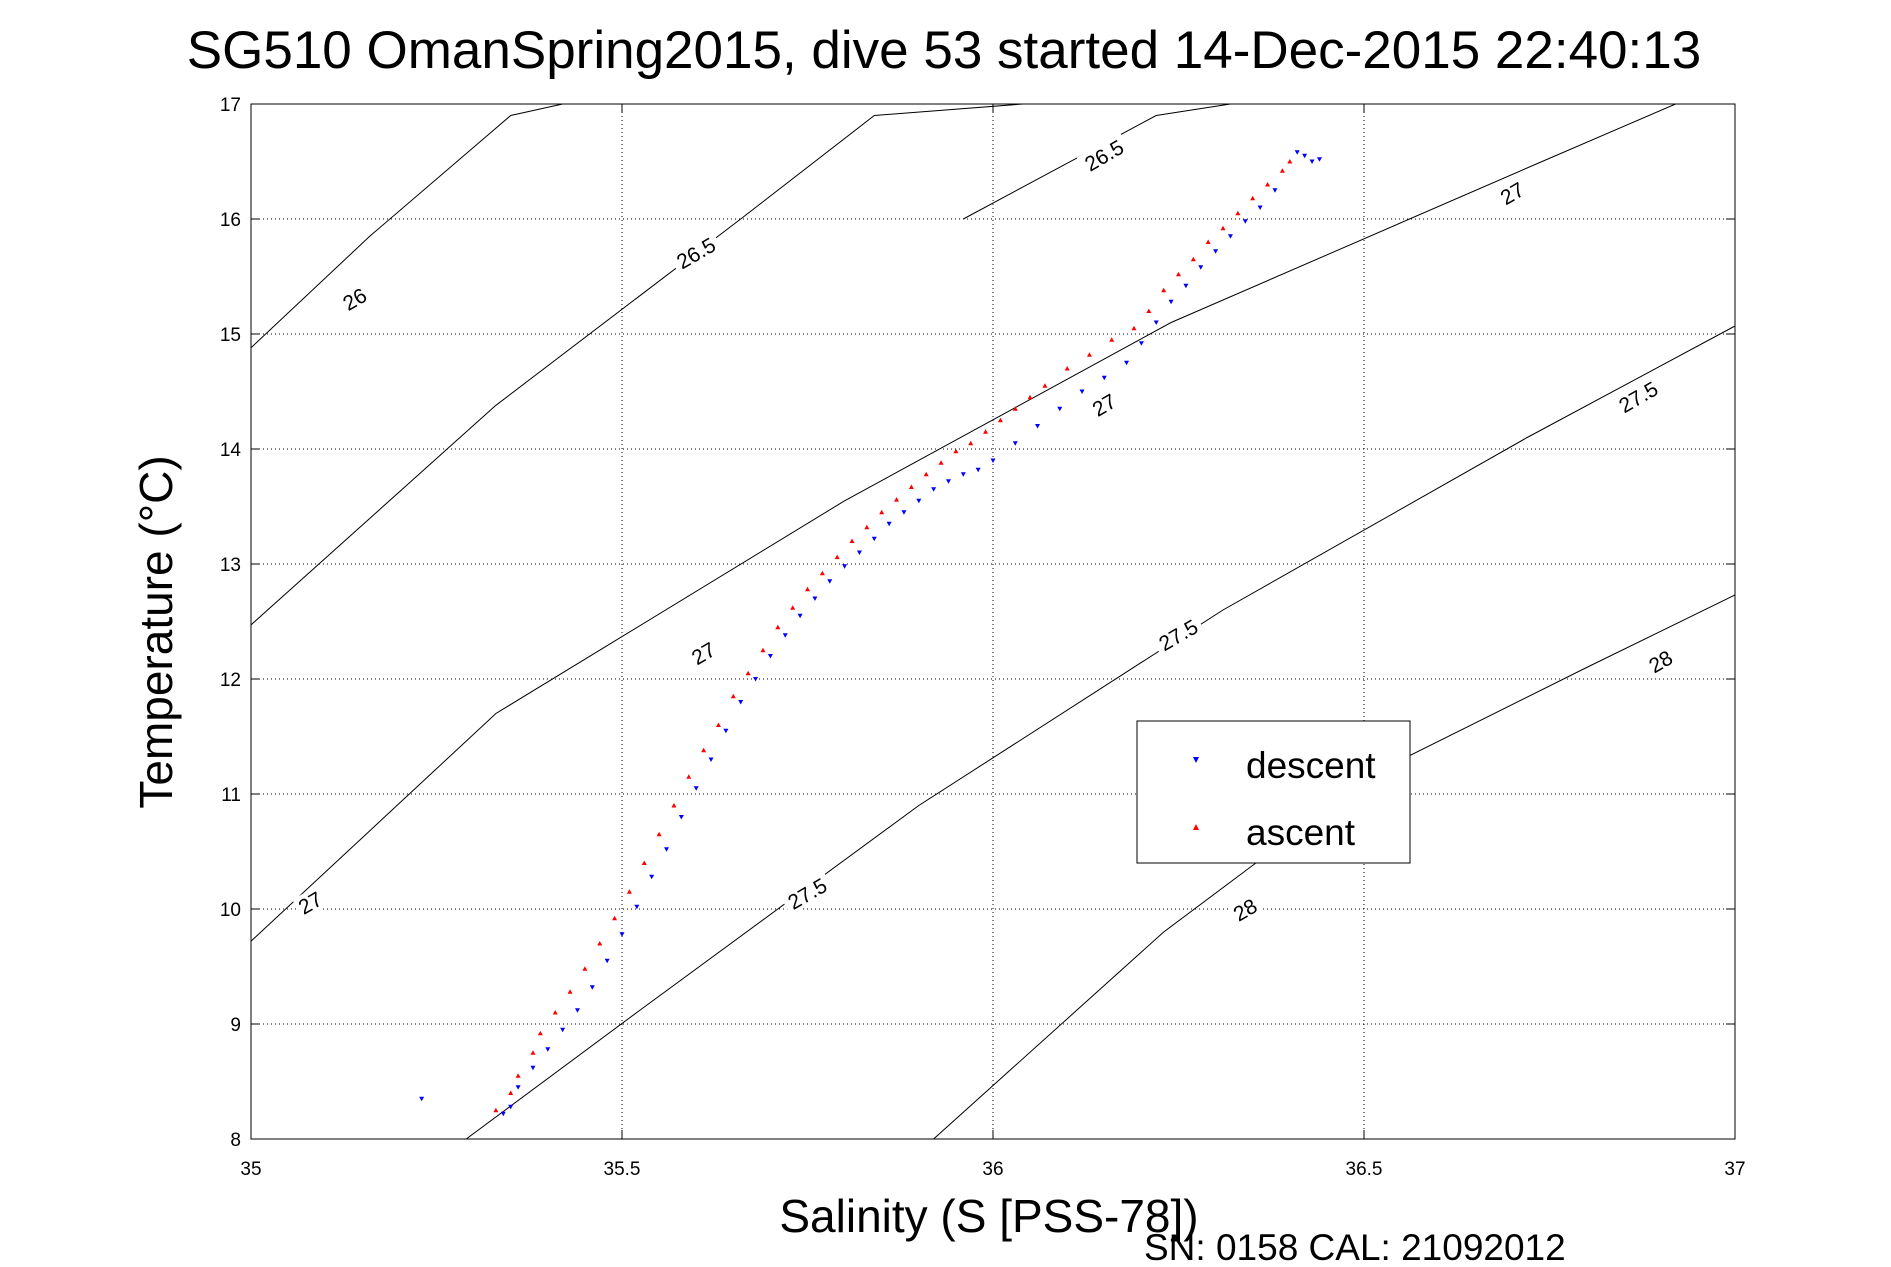 This screenshot has height=1267, width=1891. I want to click on x-tick-label: 35, so click(250, 1169).